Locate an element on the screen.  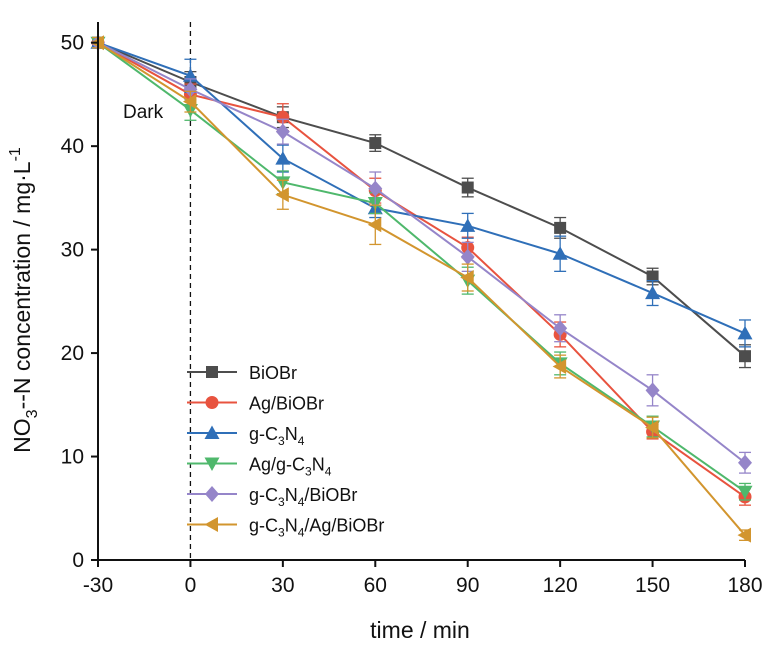
y-tick-label: 0 is located at coordinates (78, 560).